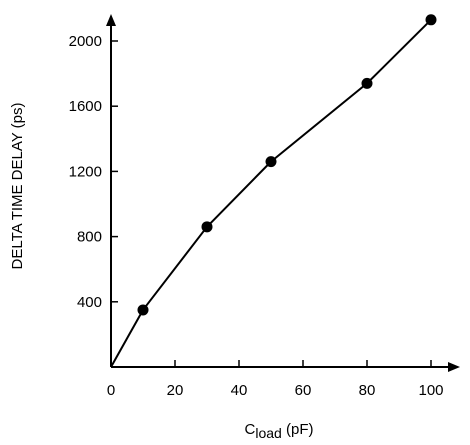  Describe the element at coordinates (17, 186) in the screenshot. I see `y-axis-label: DELTA TIME DELAY (ps)` at that location.